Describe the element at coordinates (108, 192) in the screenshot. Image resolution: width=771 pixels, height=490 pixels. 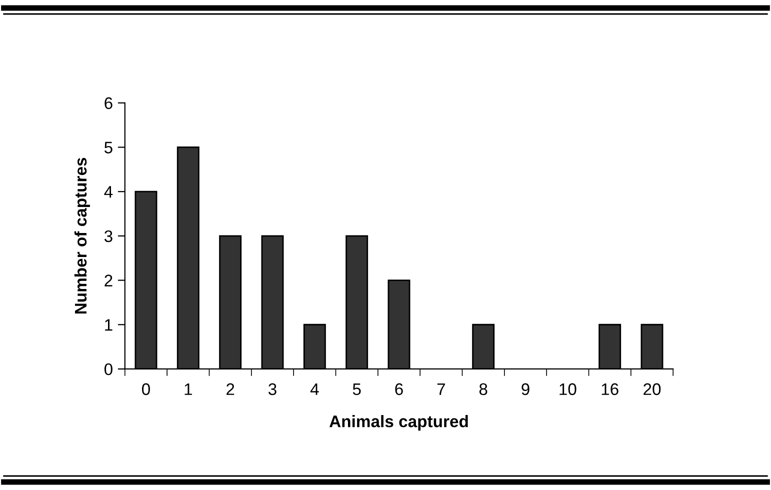
I see `y-tick-label: 4` at that location.